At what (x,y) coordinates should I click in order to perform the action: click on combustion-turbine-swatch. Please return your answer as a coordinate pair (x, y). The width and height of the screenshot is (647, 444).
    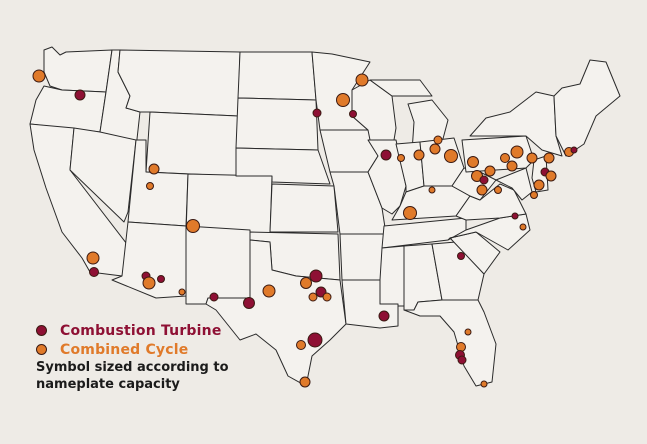
    Looking at the image, I should click on (41, 330).